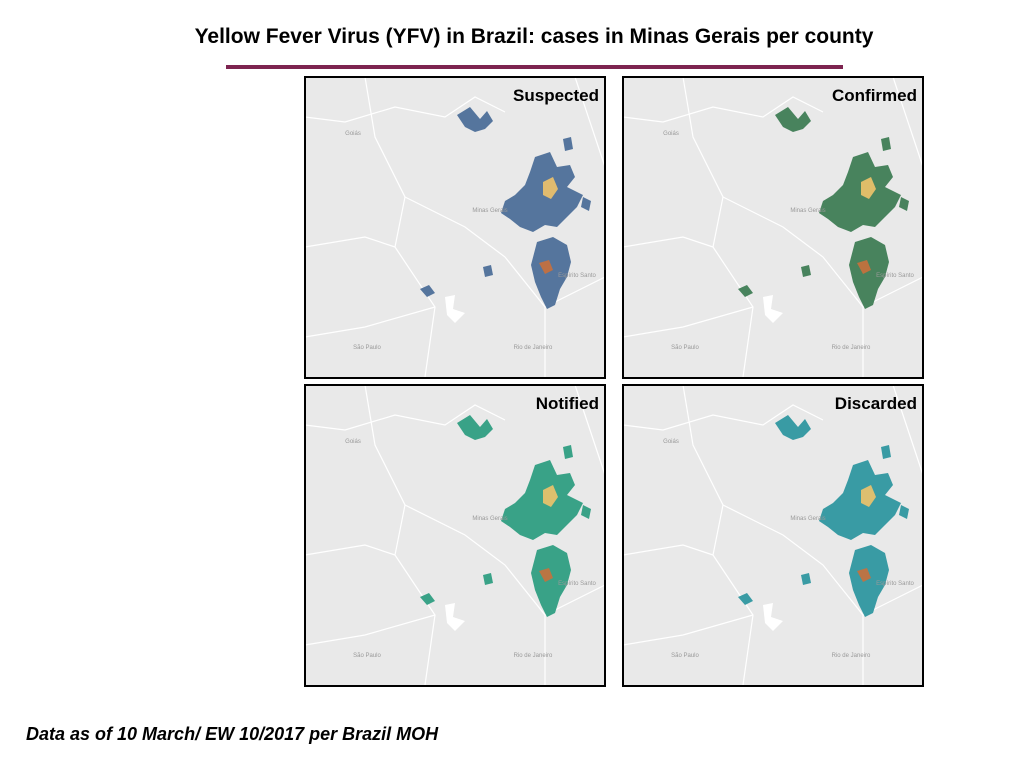 The height and width of the screenshot is (768, 1024). I want to click on panel-title: Discarded, so click(876, 403).